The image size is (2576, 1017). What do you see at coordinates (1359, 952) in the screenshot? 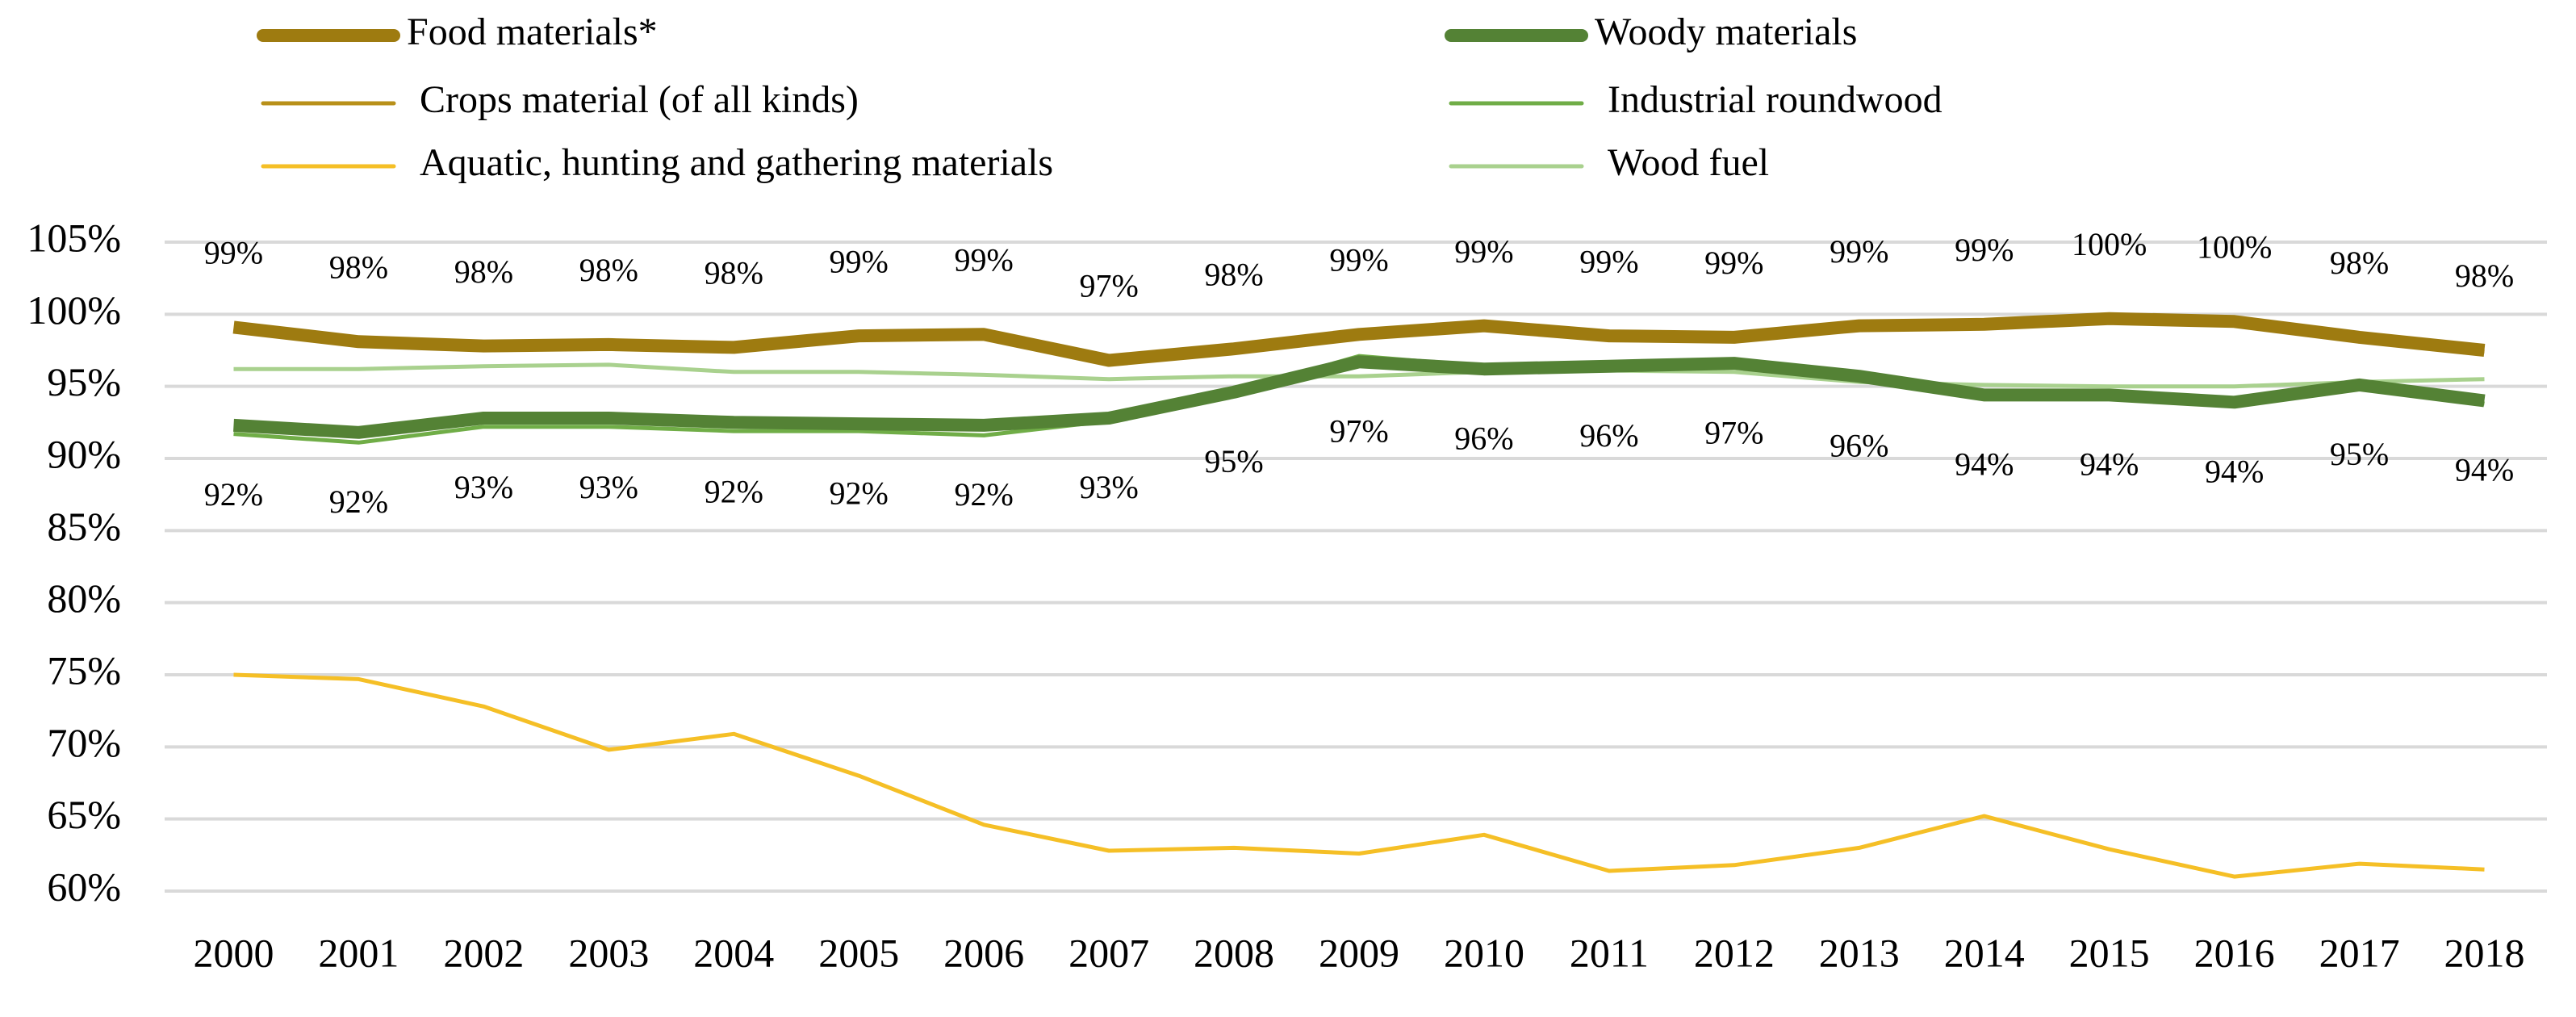
I see `x-tick-label: 2009` at bounding box center [1359, 952].